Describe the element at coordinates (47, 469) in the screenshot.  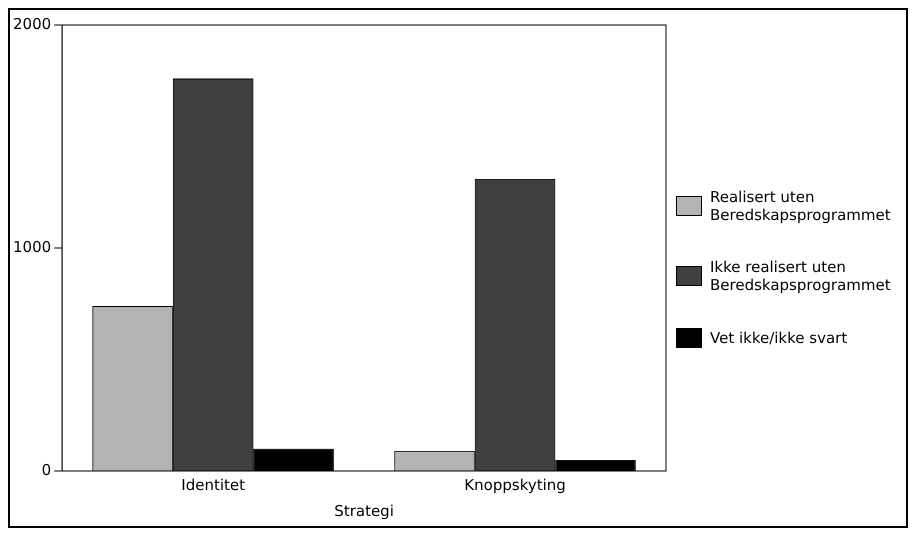
I see `y-tick-label: 0` at that location.